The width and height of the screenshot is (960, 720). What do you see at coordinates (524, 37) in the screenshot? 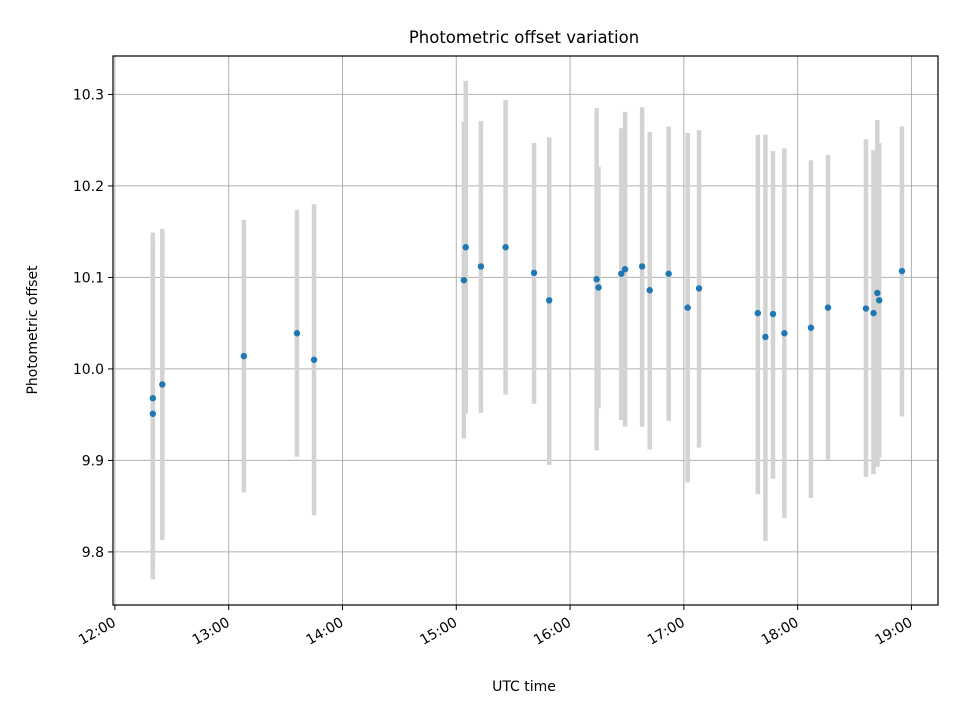
I see `chart-title: Photometric offset variation` at bounding box center [524, 37].